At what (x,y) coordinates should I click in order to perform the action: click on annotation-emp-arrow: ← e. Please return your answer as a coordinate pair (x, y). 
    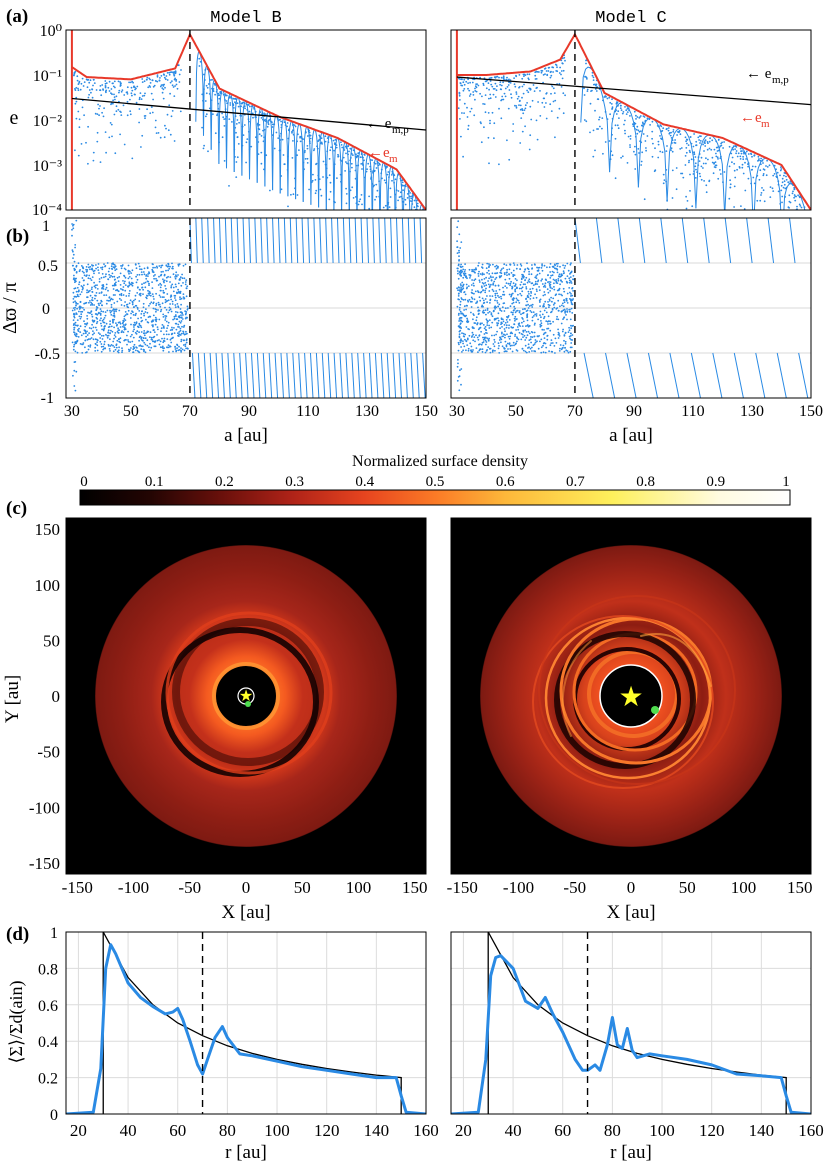
    Looking at the image, I should click on (379, 124).